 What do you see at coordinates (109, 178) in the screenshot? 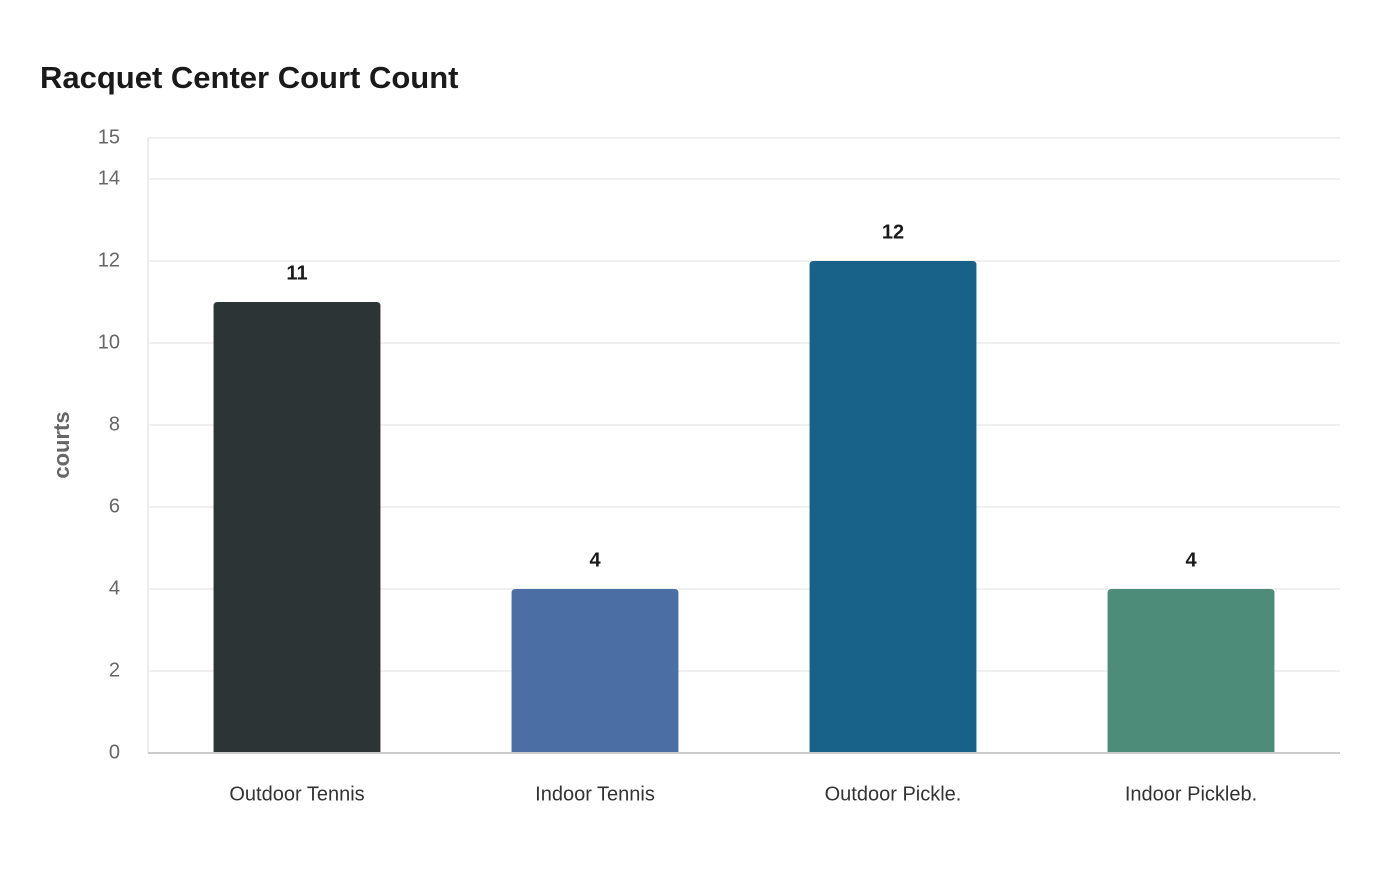
I see `y-tick-label: 14` at bounding box center [109, 178].